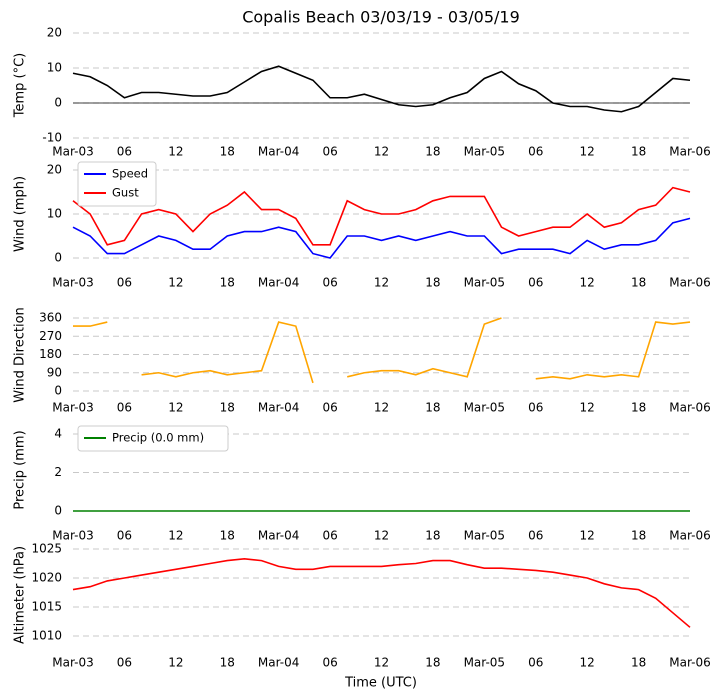  Describe the element at coordinates (54, 372) in the screenshot. I see `y-tick-label: 90` at that location.